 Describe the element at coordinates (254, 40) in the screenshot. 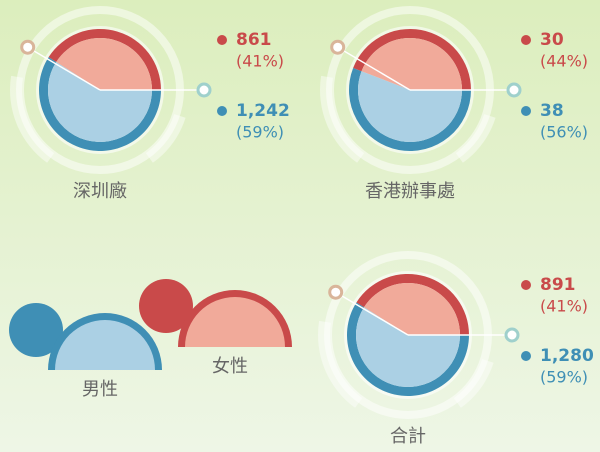

I see `value-label: 861` at that location.